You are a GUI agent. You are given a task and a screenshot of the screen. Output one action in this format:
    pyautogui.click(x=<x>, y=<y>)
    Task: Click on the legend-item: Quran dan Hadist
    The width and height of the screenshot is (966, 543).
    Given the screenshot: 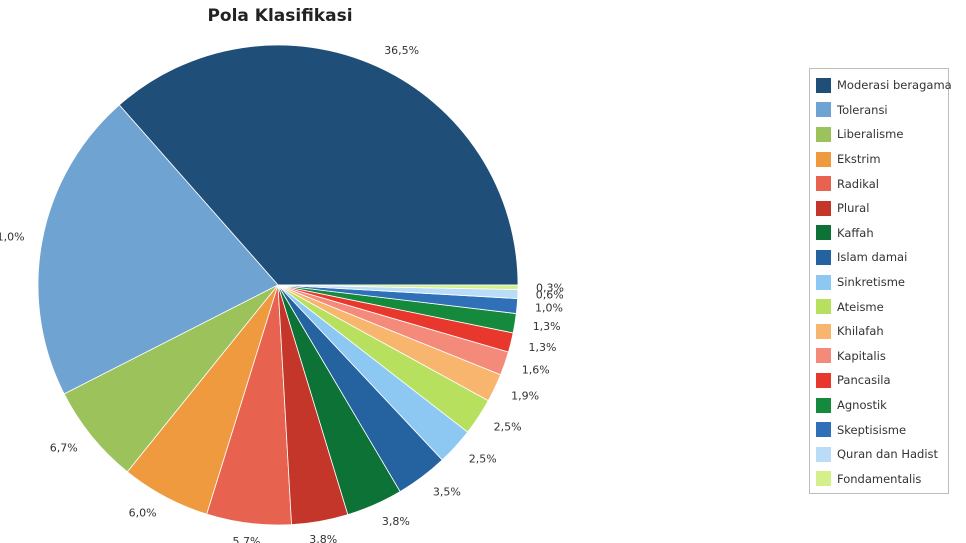 What is the action you would take?
    pyautogui.click(x=882, y=454)
    